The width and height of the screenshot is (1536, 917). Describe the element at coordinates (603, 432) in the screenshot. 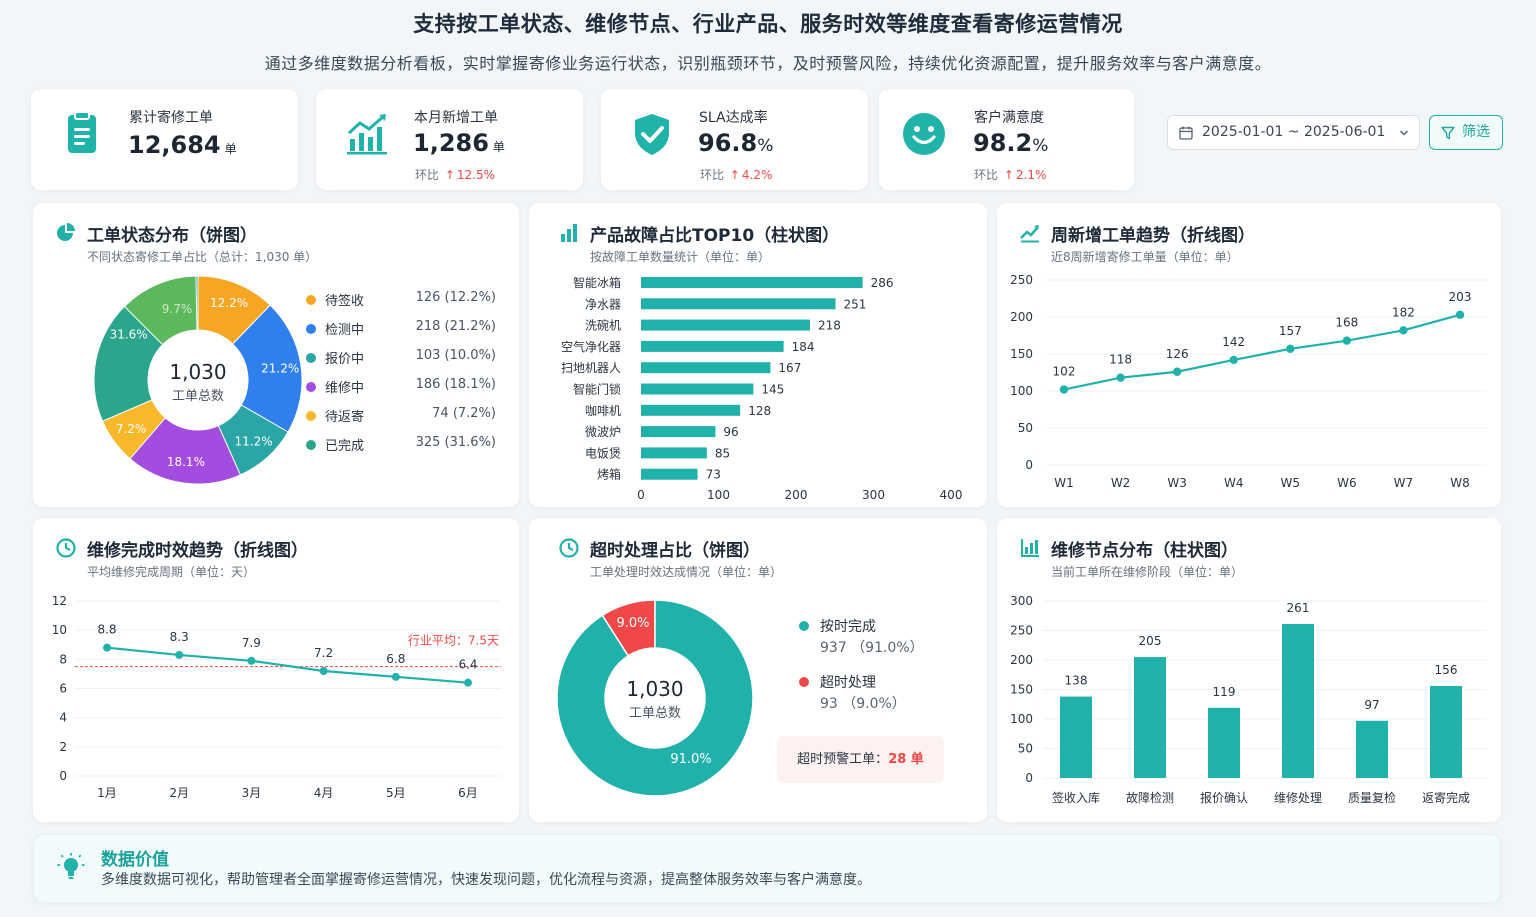

I see `bar-category-label: 微波炉` at that location.